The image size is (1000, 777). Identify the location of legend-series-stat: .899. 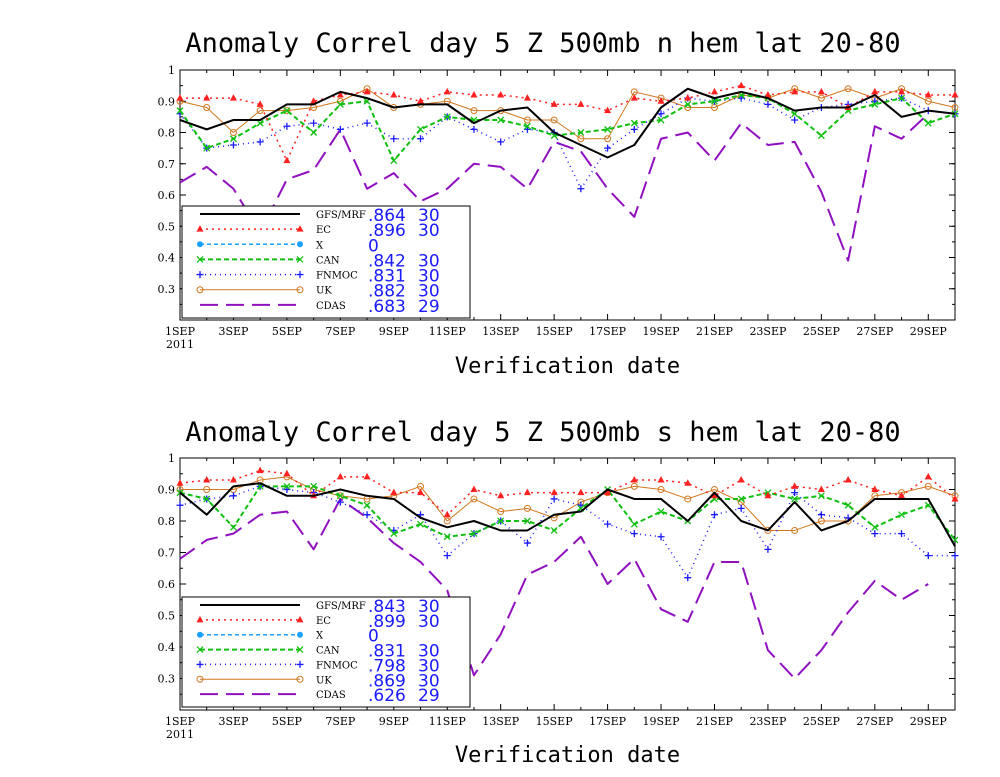
(387, 622).